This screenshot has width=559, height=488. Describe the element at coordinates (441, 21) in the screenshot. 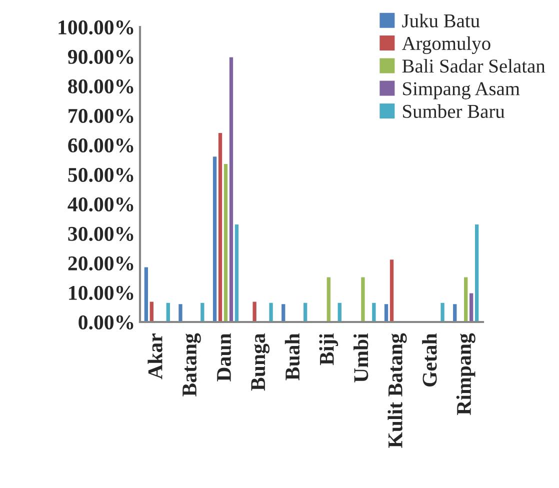

I see `legend-label: Juku Batu` at that location.